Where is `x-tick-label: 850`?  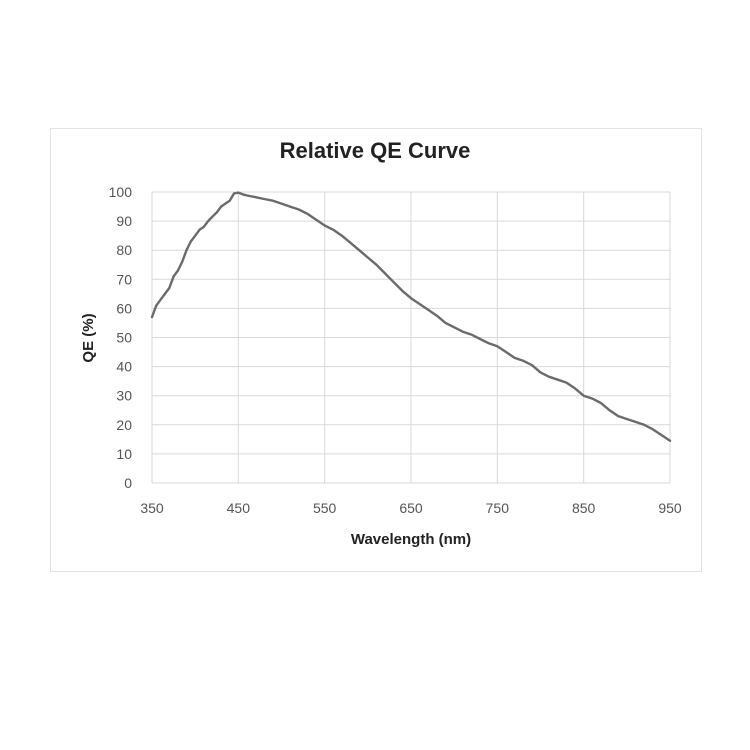 x-tick-label: 850 is located at coordinates (584, 508).